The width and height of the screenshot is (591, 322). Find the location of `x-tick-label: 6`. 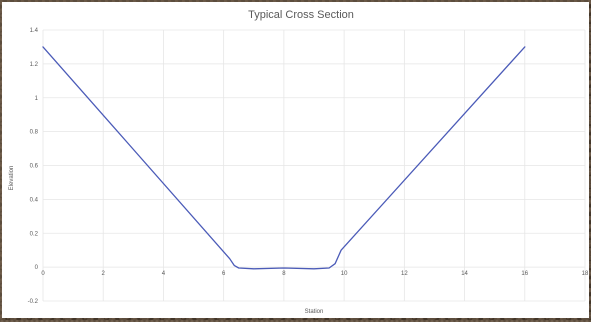

x-tick-label: 6 is located at coordinates (224, 274).